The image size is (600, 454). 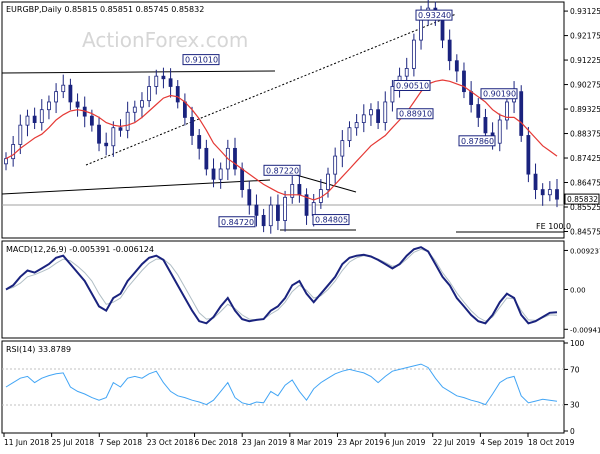 What do you see at coordinates (574, 387) in the screenshot?
I see `rsi-axis: 100 70 30 0` at bounding box center [574, 387].